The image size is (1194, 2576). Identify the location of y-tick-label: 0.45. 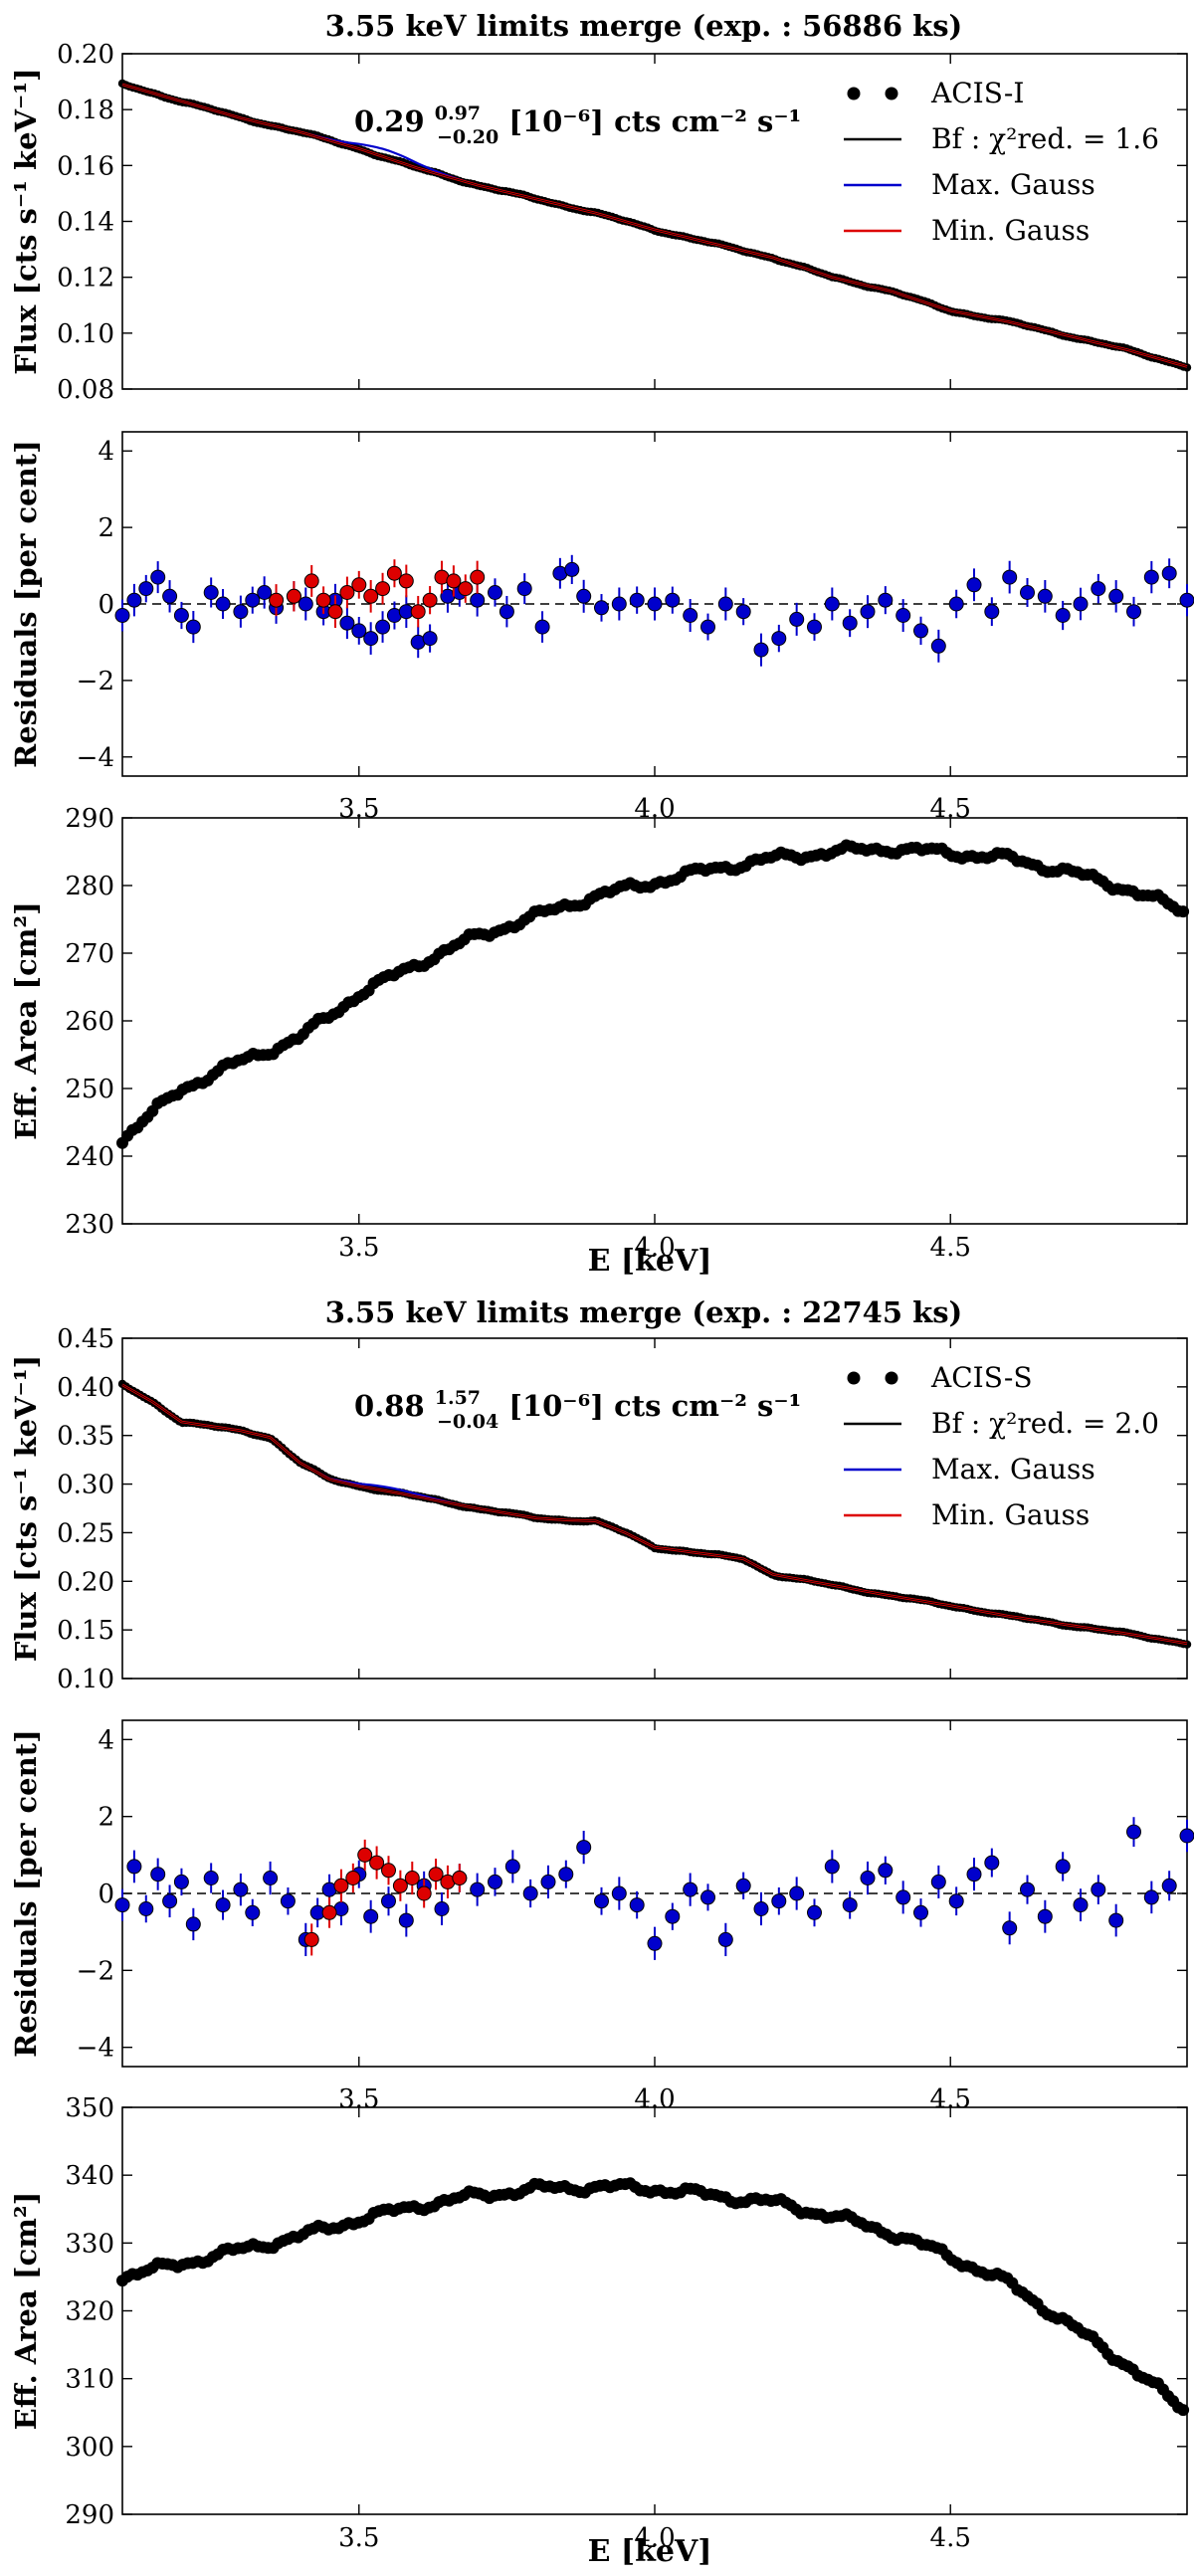
(85, 1339).